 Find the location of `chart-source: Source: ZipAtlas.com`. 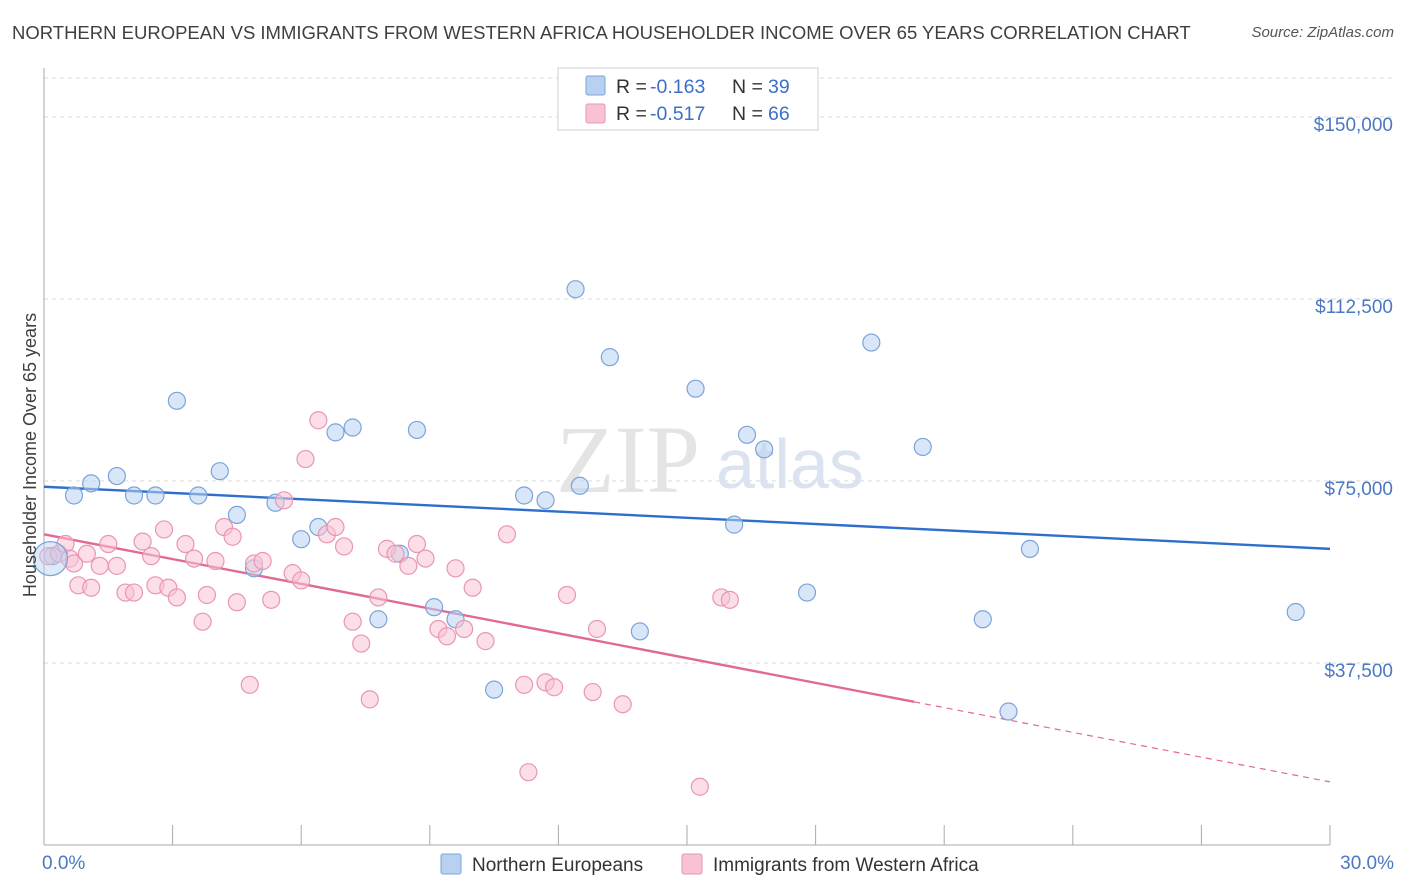

chart-source: Source: ZipAtlas.com is located at coordinates (1322, 32).